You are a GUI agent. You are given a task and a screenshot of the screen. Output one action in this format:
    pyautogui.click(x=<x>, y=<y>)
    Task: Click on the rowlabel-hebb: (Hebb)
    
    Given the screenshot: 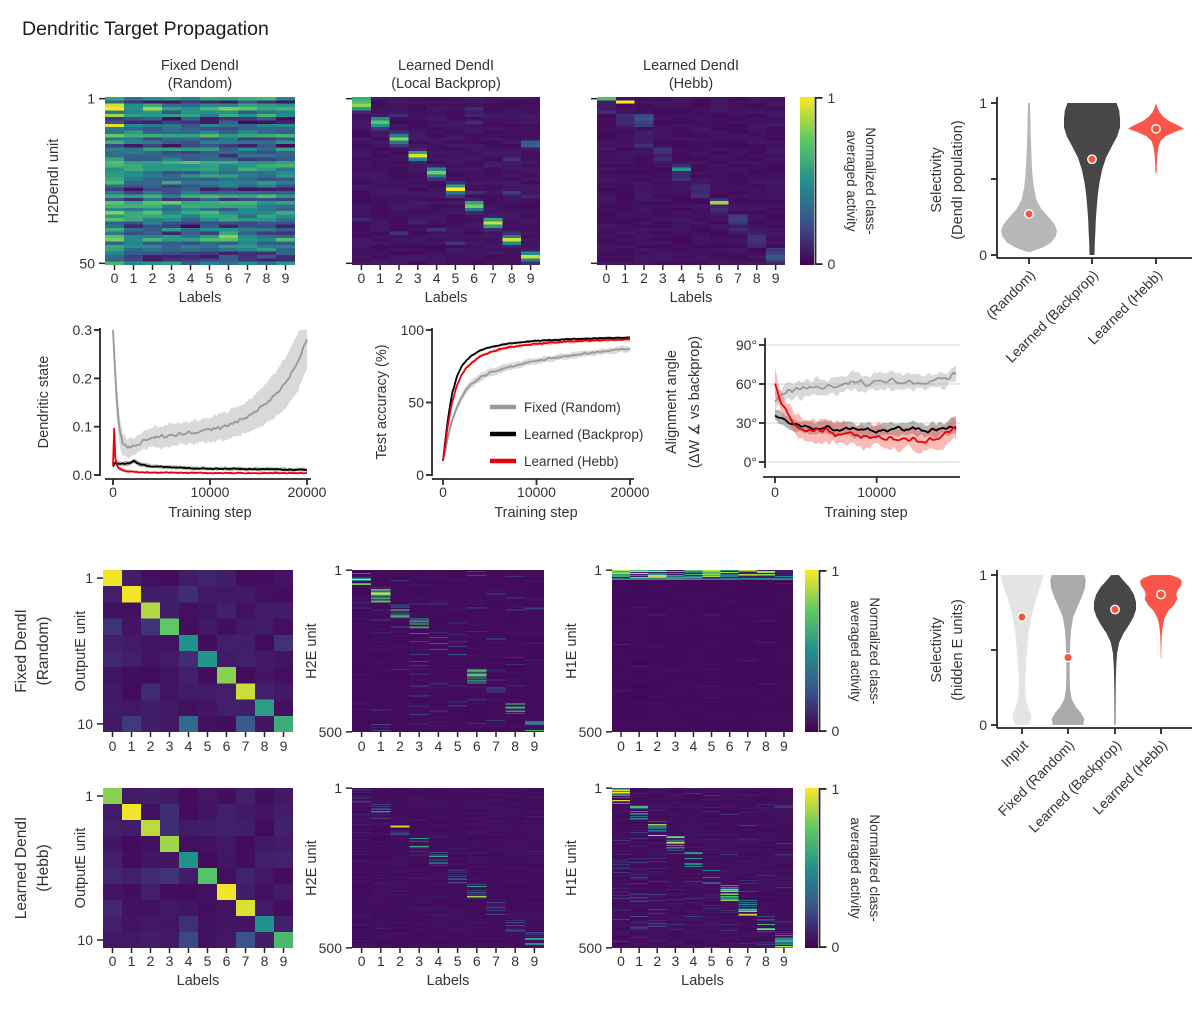 What is the action you would take?
    pyautogui.click(x=43, y=867)
    